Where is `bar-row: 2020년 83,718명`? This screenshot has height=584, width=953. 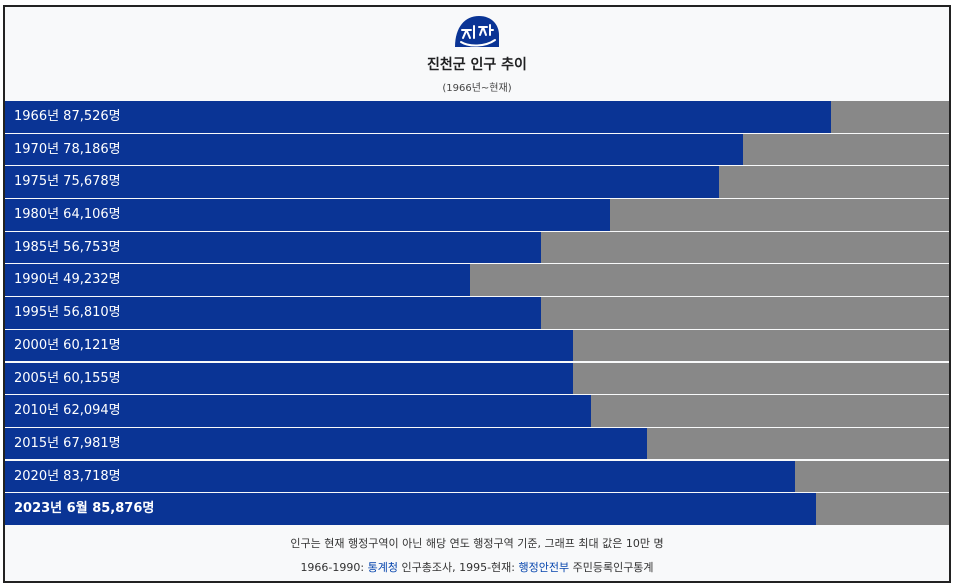 bar-row: 2020년 83,718명 is located at coordinates (477, 476).